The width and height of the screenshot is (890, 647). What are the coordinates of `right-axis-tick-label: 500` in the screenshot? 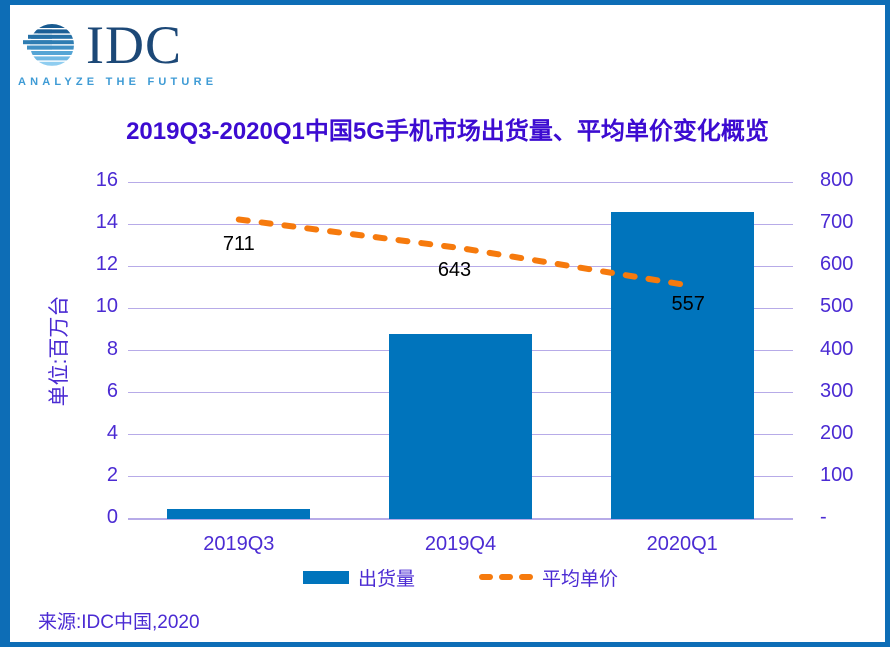 It's located at (837, 306).